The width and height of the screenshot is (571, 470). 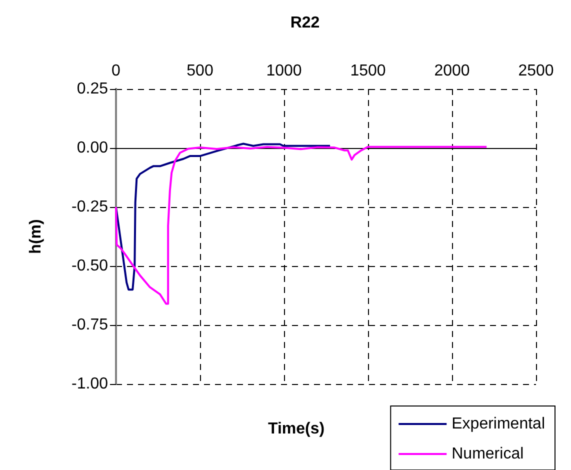 I want to click on x-tick-label: 2500, so click(x=536, y=71).